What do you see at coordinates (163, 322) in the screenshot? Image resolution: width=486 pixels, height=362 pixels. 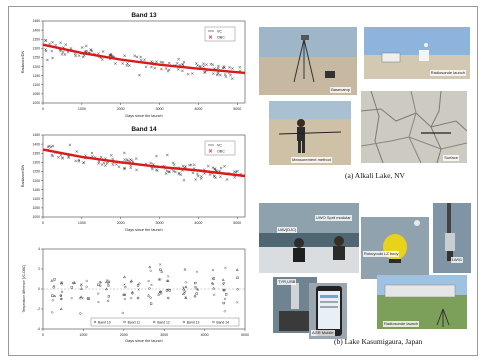 I see `legend-label: Band 12` at bounding box center [163, 322].